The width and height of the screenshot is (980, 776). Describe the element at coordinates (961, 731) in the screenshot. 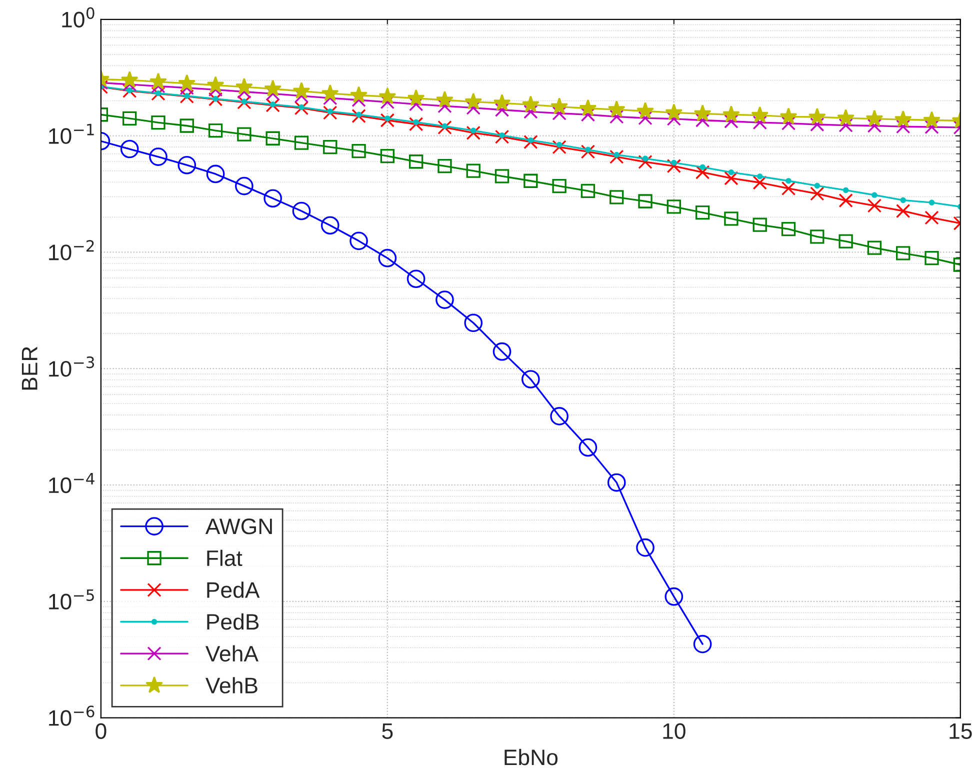

I see `x-tick-label: 15` at that location.